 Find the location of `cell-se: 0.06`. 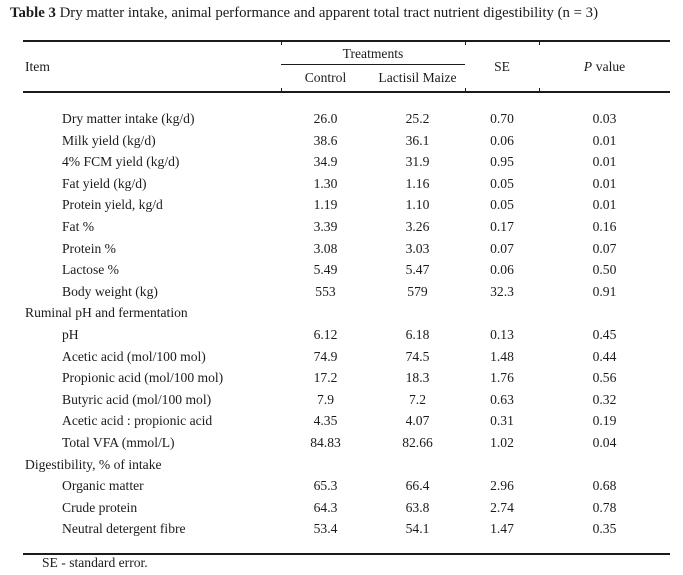

cell-se: 0.06 is located at coordinates (502, 140).